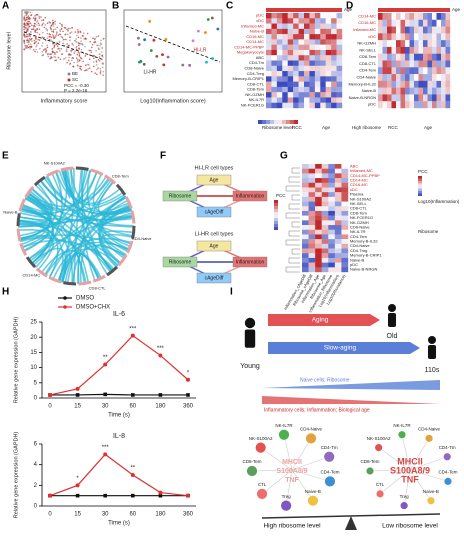 The width and height of the screenshot is (464, 540). What do you see at coordinates (410, 526) in the screenshot?
I see `label: Low ribosome level` at bounding box center [410, 526].